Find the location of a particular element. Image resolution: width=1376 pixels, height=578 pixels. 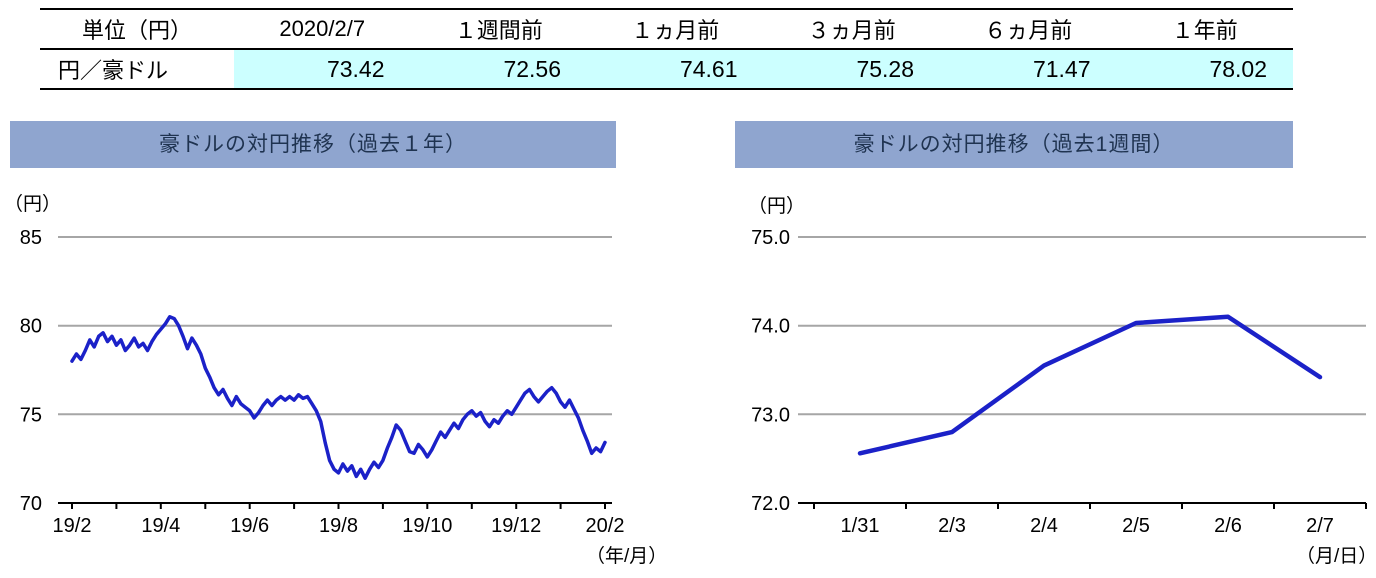

x-tick-label: 2/6 is located at coordinates (1228, 526).